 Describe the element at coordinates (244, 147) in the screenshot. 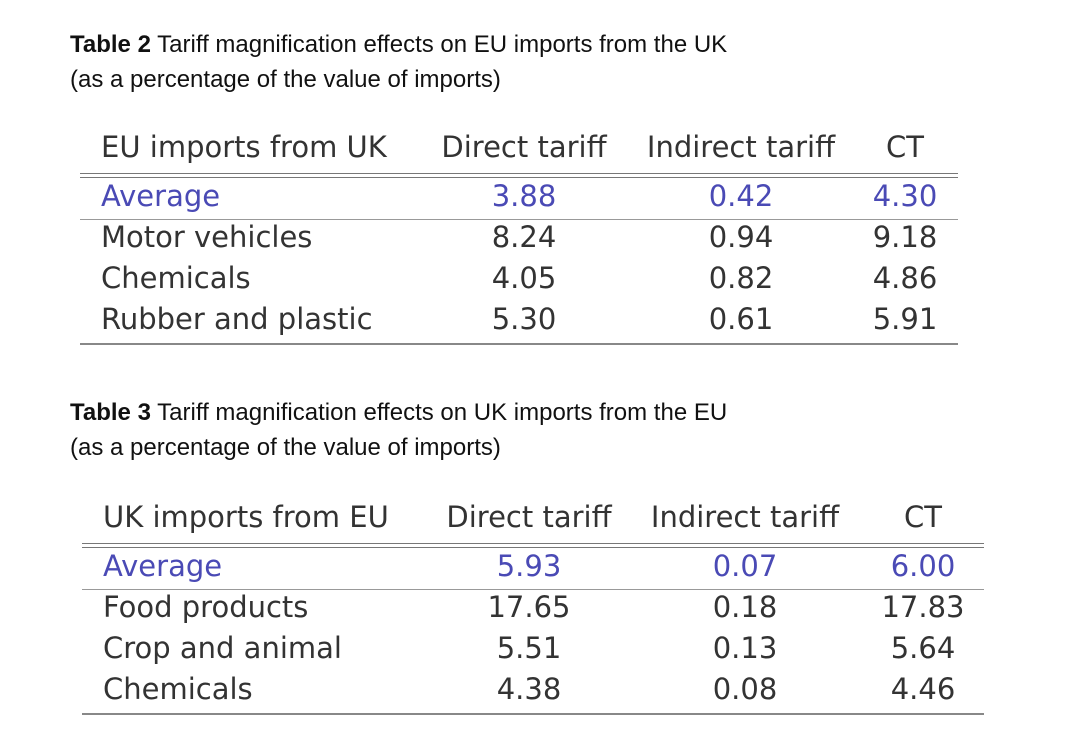

I see `column-header-category: EU imports from UK` at that location.